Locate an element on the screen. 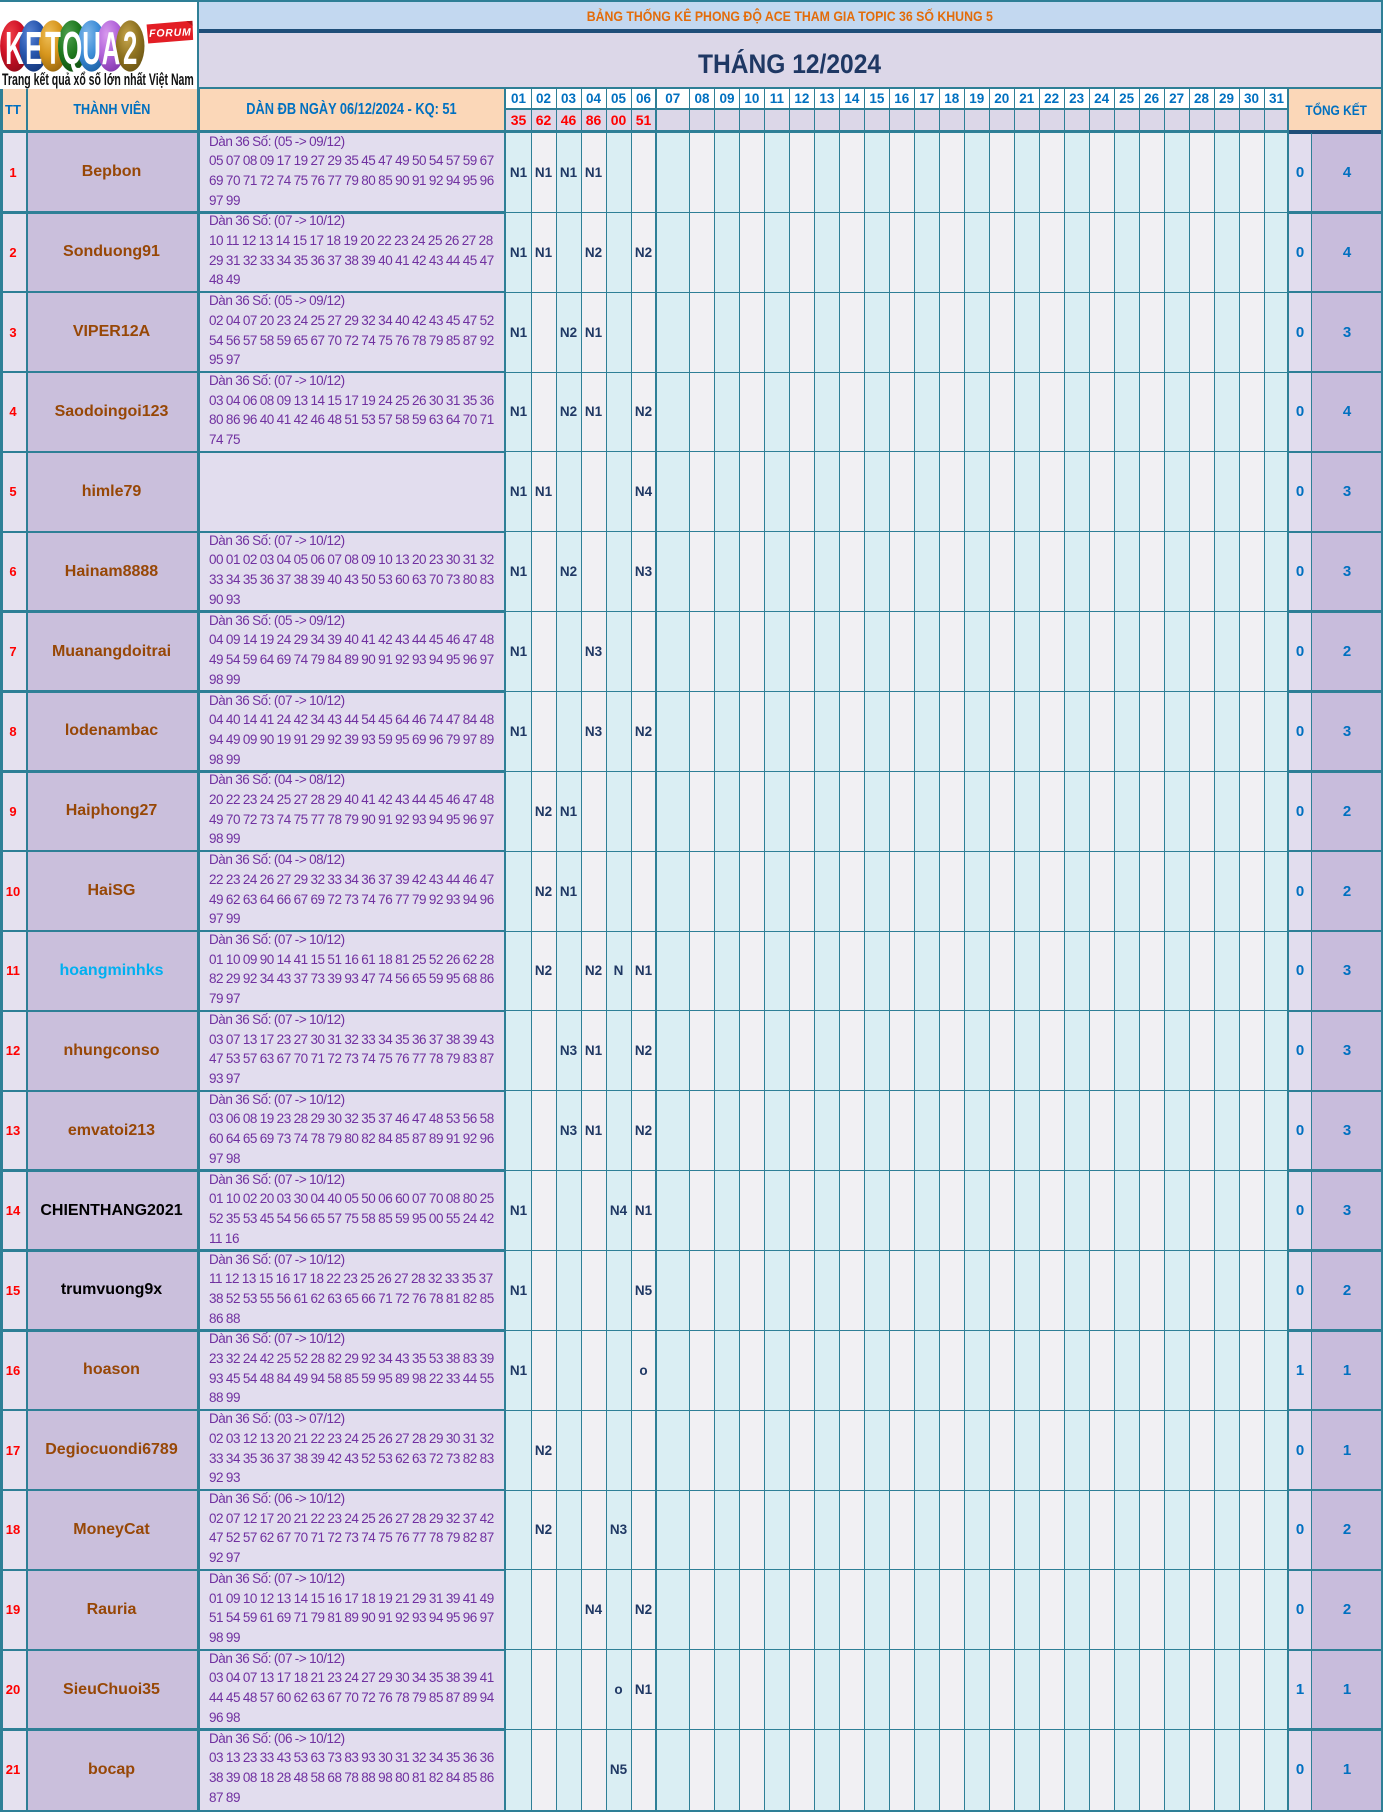  svg-text: FORUM is located at coordinates (170, 32).